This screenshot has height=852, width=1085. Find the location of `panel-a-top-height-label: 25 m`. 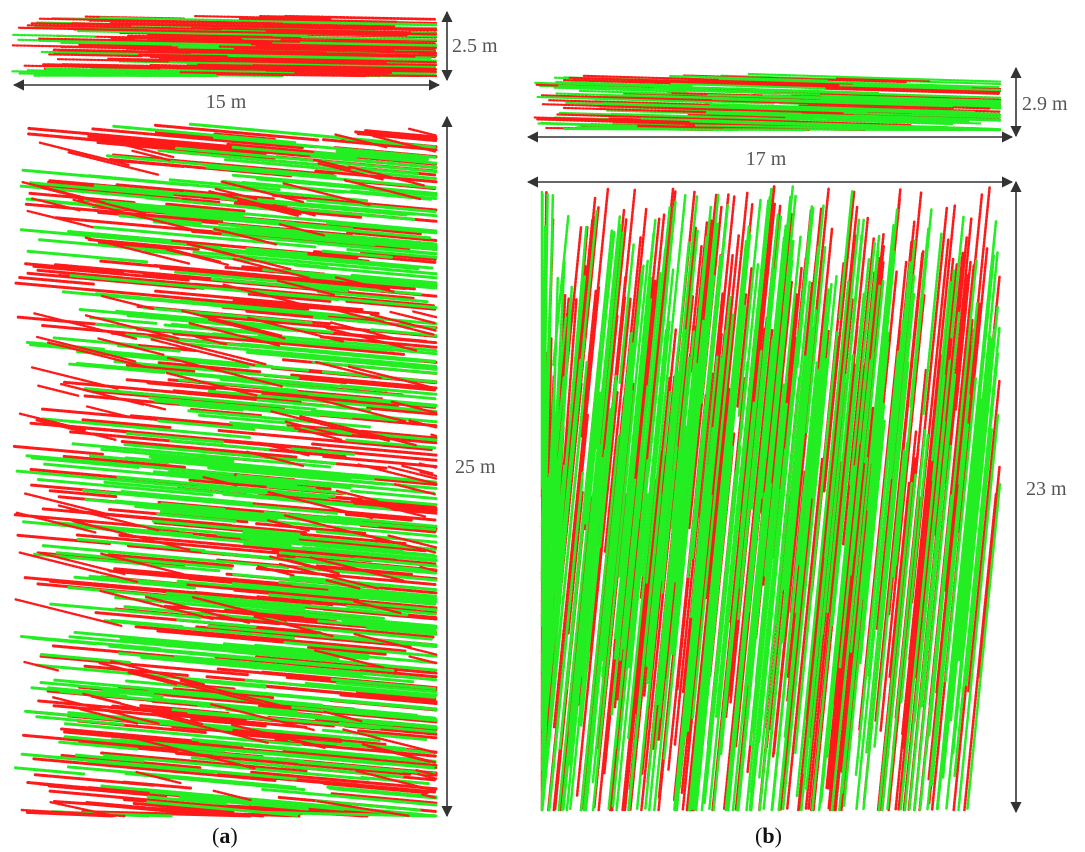

panel-a-top-height-label: 25 m is located at coordinates (475, 467).